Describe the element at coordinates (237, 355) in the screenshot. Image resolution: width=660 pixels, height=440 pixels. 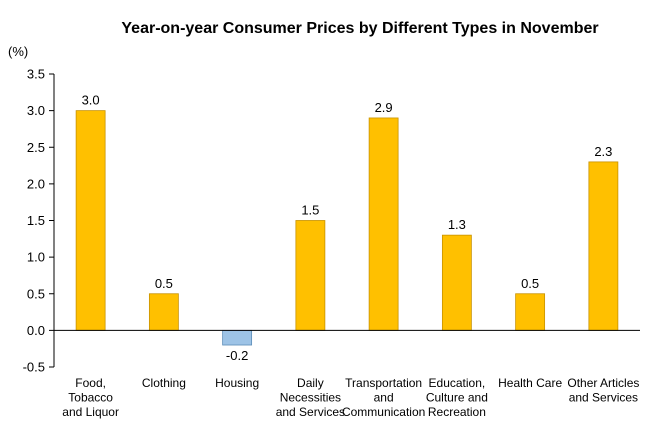
I see `bar-value-label: -0.2` at that location.